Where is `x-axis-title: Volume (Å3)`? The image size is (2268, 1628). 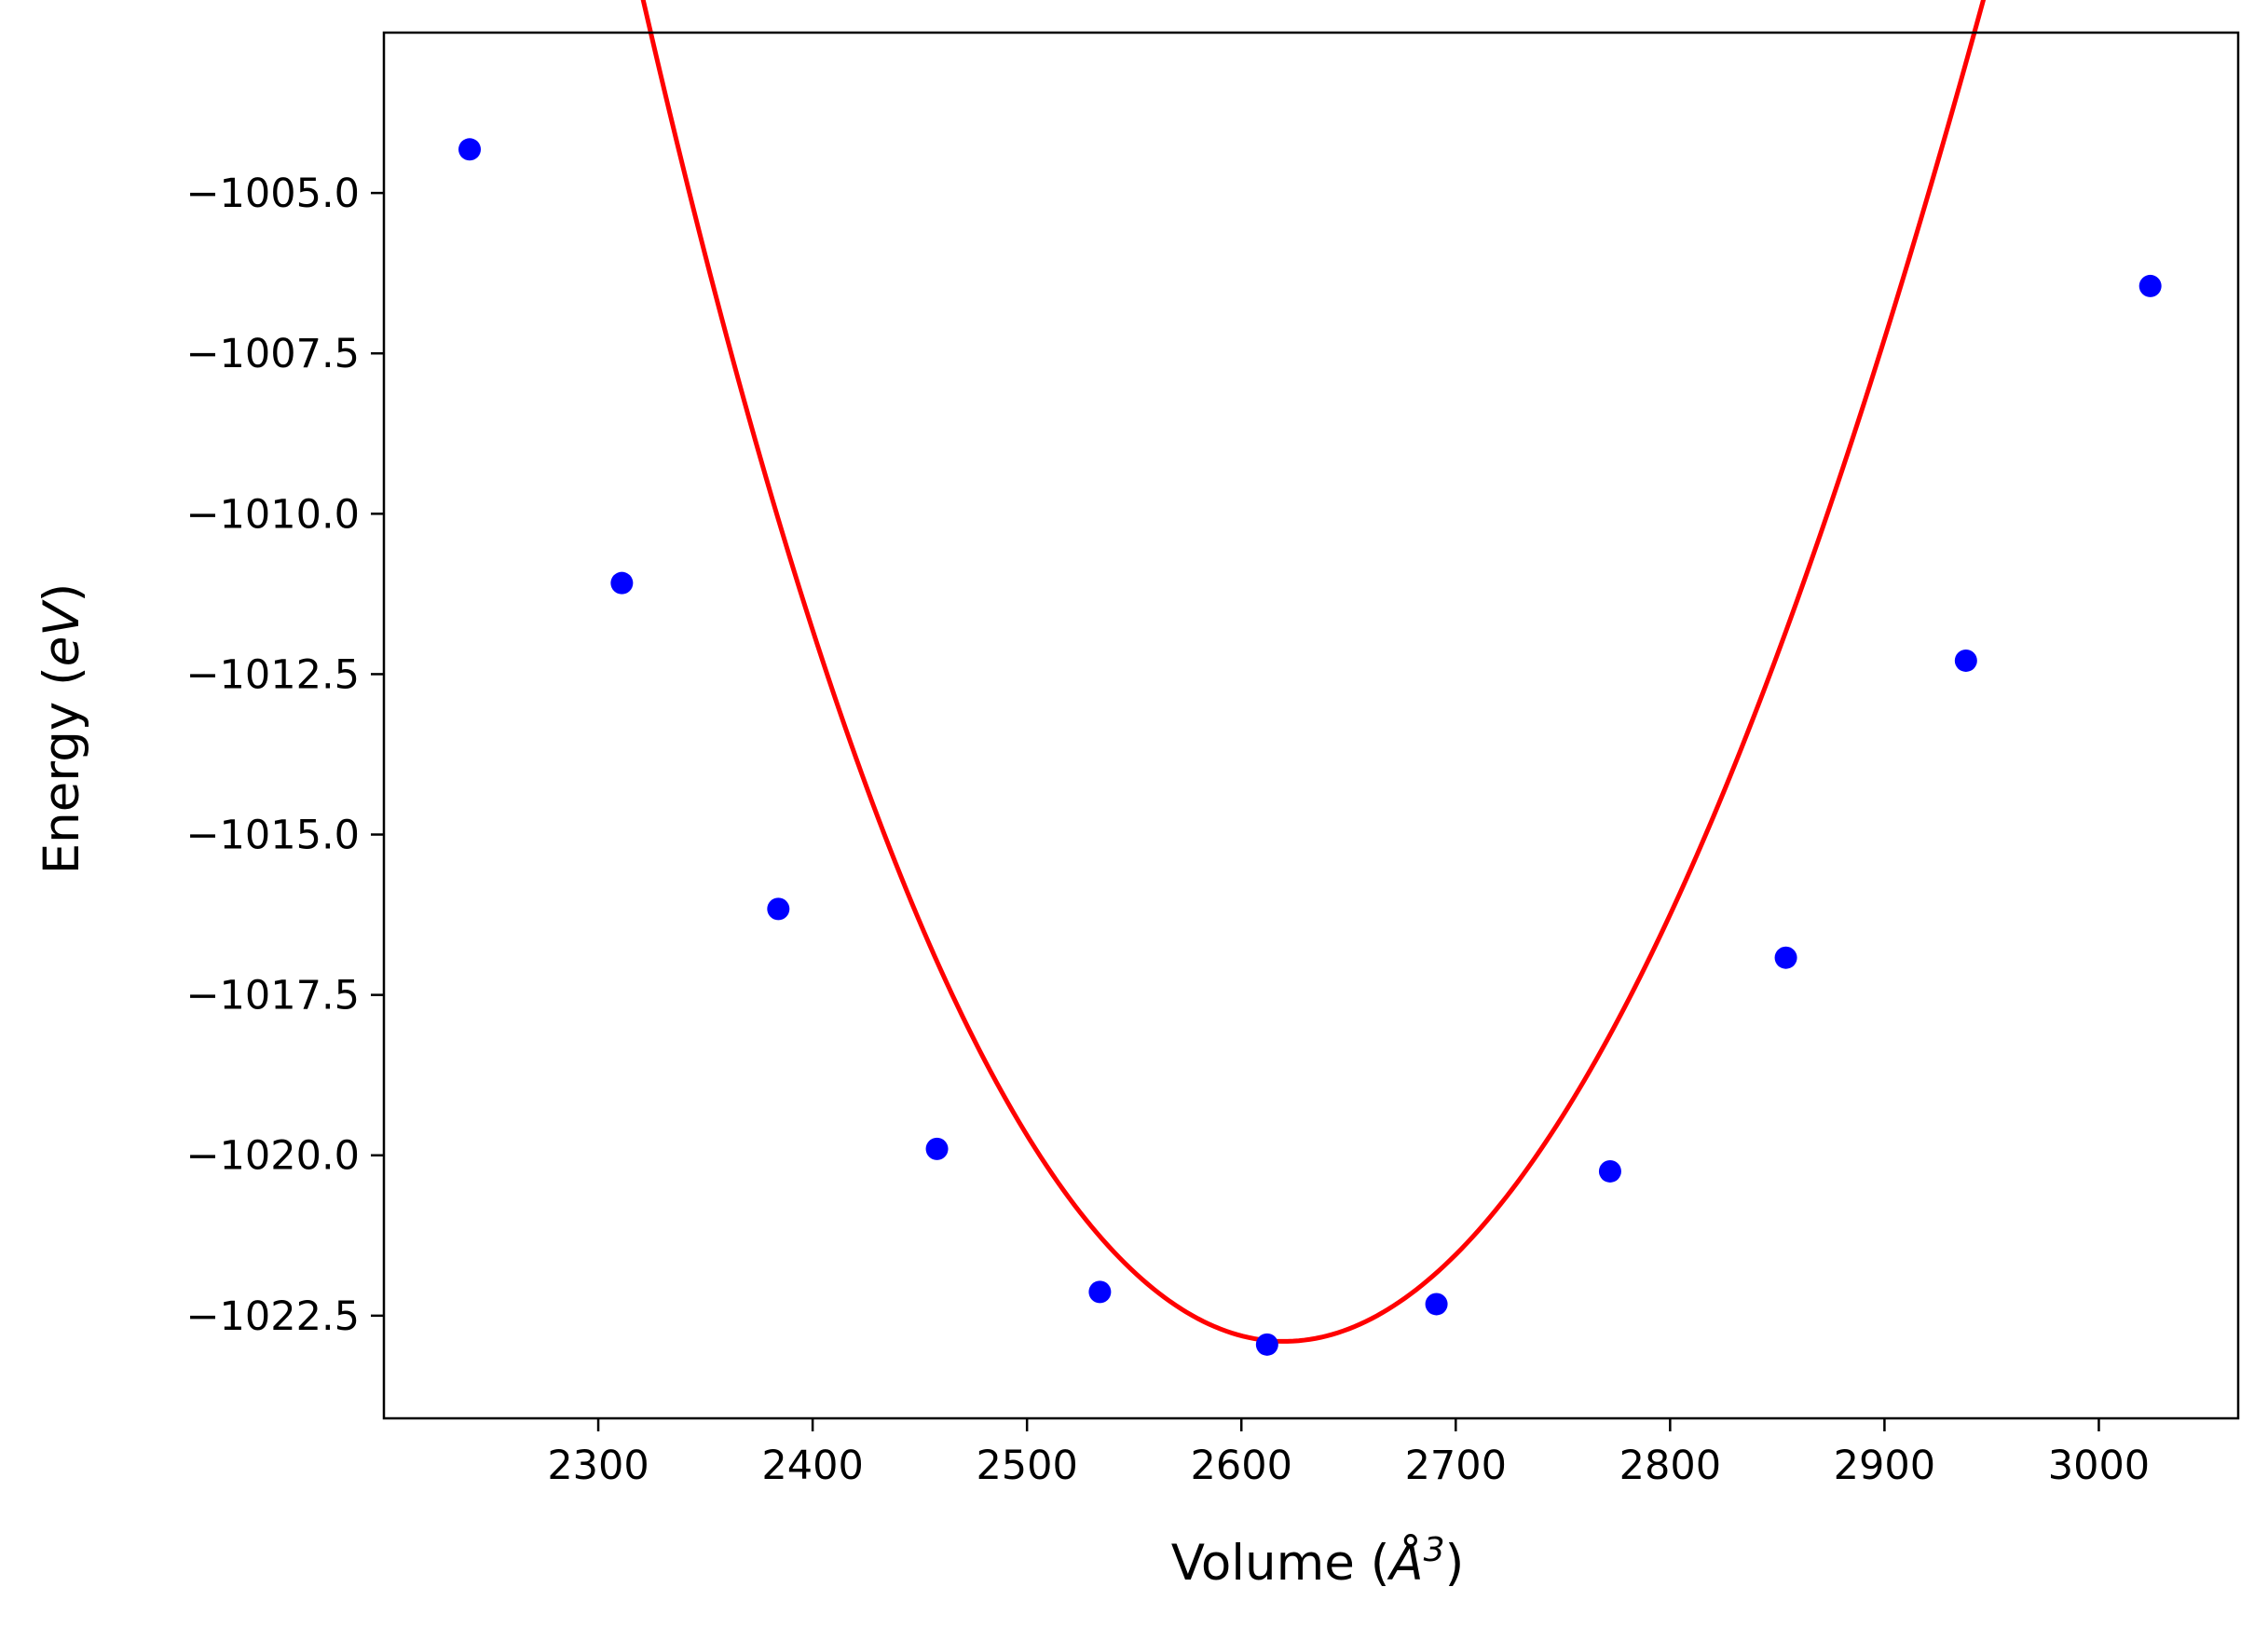
x-axis-title: Volume (Å3) is located at coordinates (1318, 1561).